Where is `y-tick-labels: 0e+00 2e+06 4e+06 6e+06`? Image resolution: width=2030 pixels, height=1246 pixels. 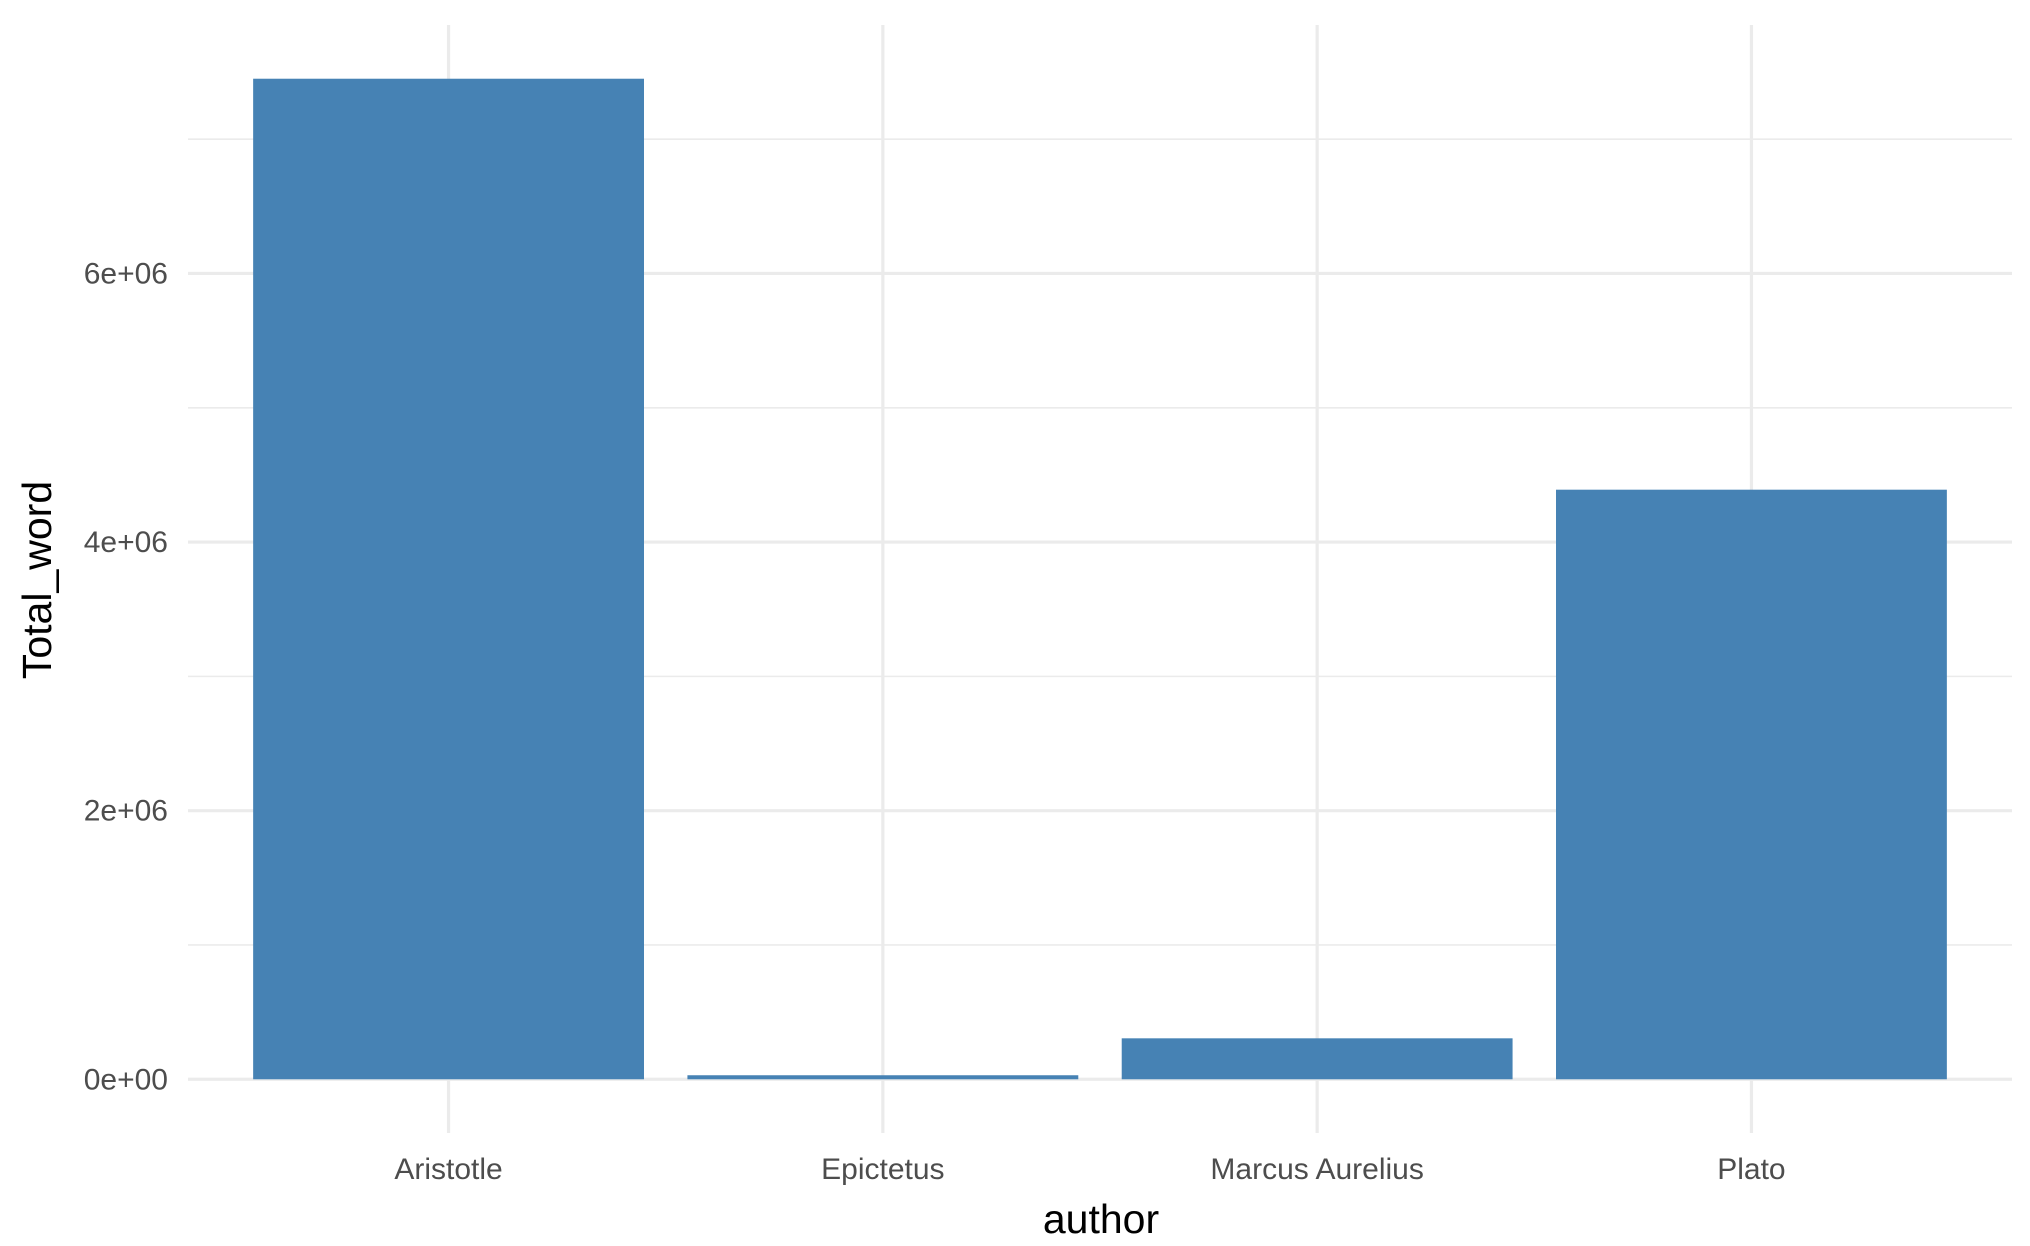 y-tick-labels: 0e+00 2e+06 4e+06 6e+06 is located at coordinates (126, 676).